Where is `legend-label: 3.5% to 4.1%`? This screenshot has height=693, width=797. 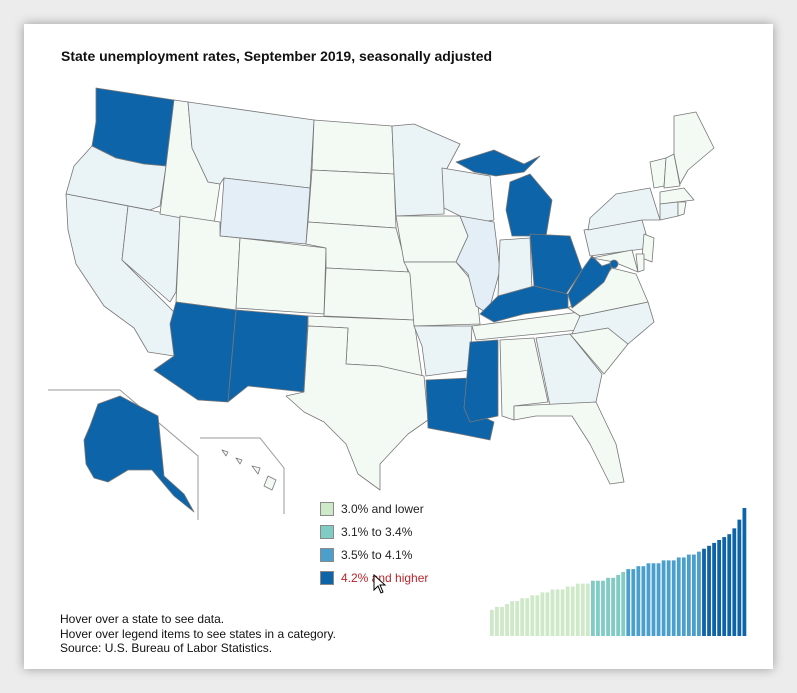
legend-label: 3.5% to 4.1% is located at coordinates (377, 554).